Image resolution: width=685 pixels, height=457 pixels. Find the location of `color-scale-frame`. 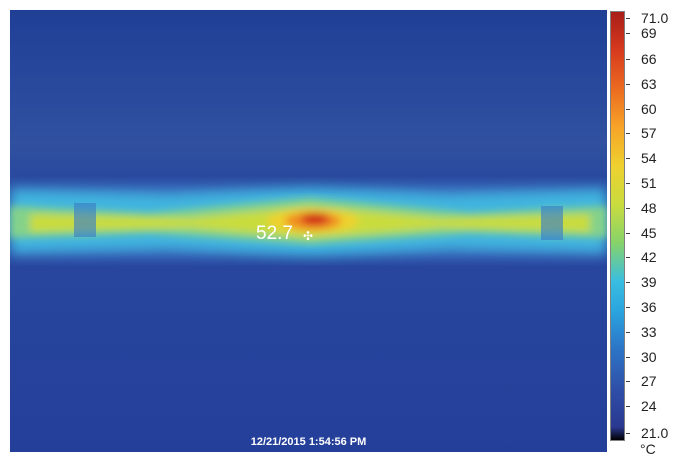

color-scale-frame is located at coordinates (617, 226).